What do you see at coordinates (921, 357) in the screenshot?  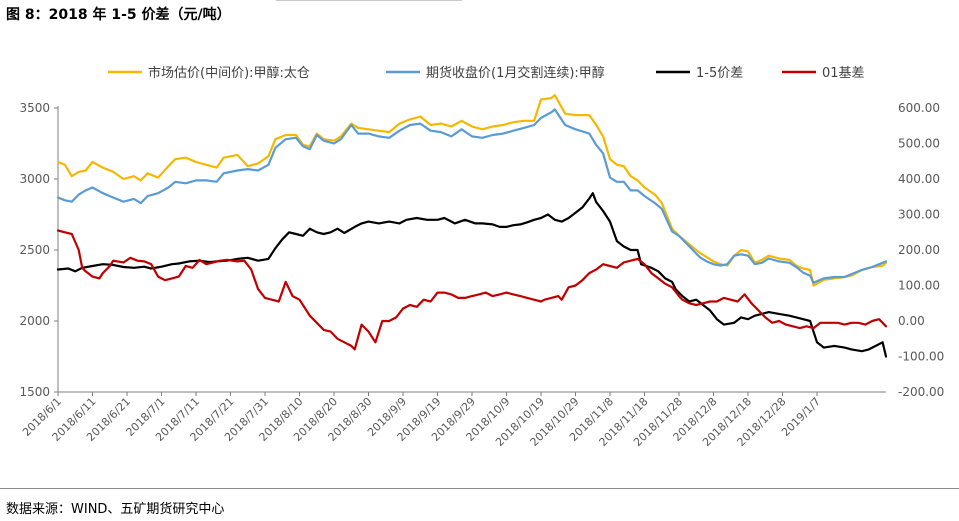 I see `right-tick-label: -100.00` at bounding box center [921, 357].